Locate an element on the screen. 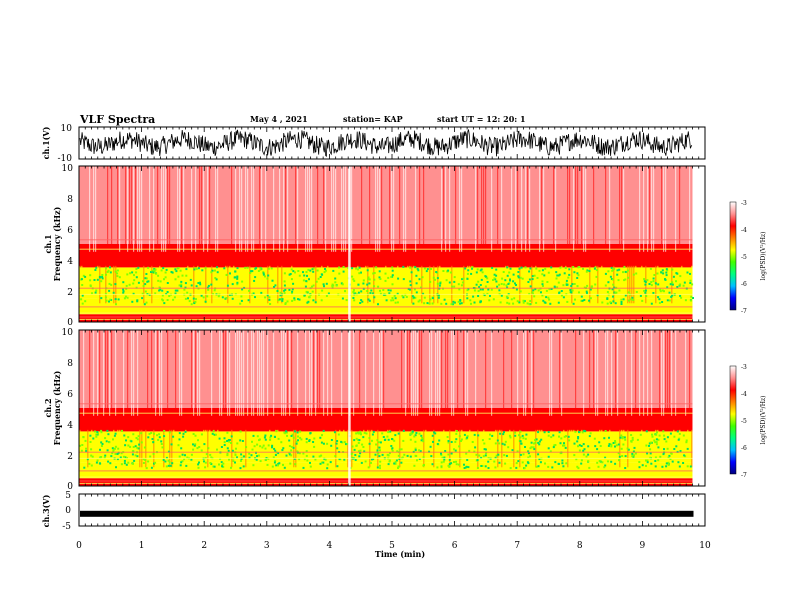 The image size is (792, 612). header-start-time: start UT = 12: 20: 1 is located at coordinates (481, 119).